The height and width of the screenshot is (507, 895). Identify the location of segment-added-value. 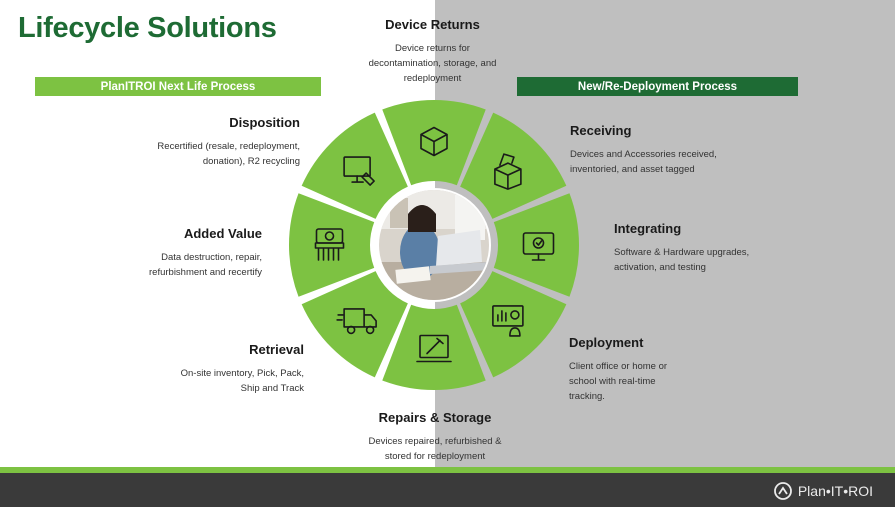
(332, 245).